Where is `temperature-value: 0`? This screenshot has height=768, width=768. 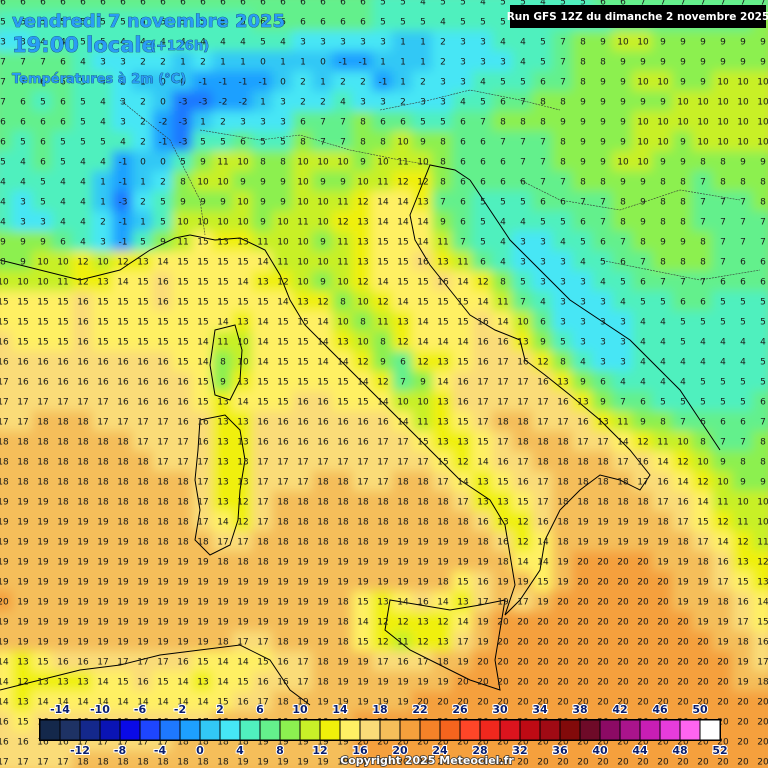 temperature-value: 0 is located at coordinates (163, 103).